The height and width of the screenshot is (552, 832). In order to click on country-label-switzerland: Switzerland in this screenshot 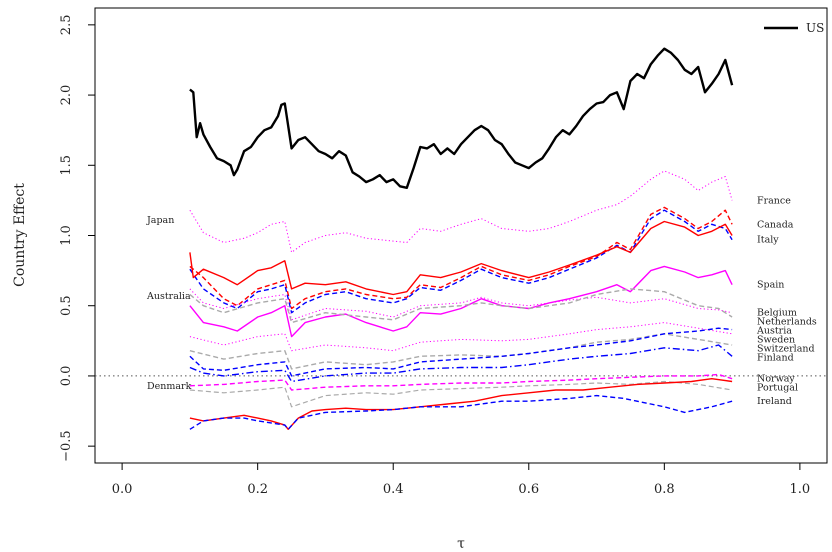, I will do `click(786, 349)`.